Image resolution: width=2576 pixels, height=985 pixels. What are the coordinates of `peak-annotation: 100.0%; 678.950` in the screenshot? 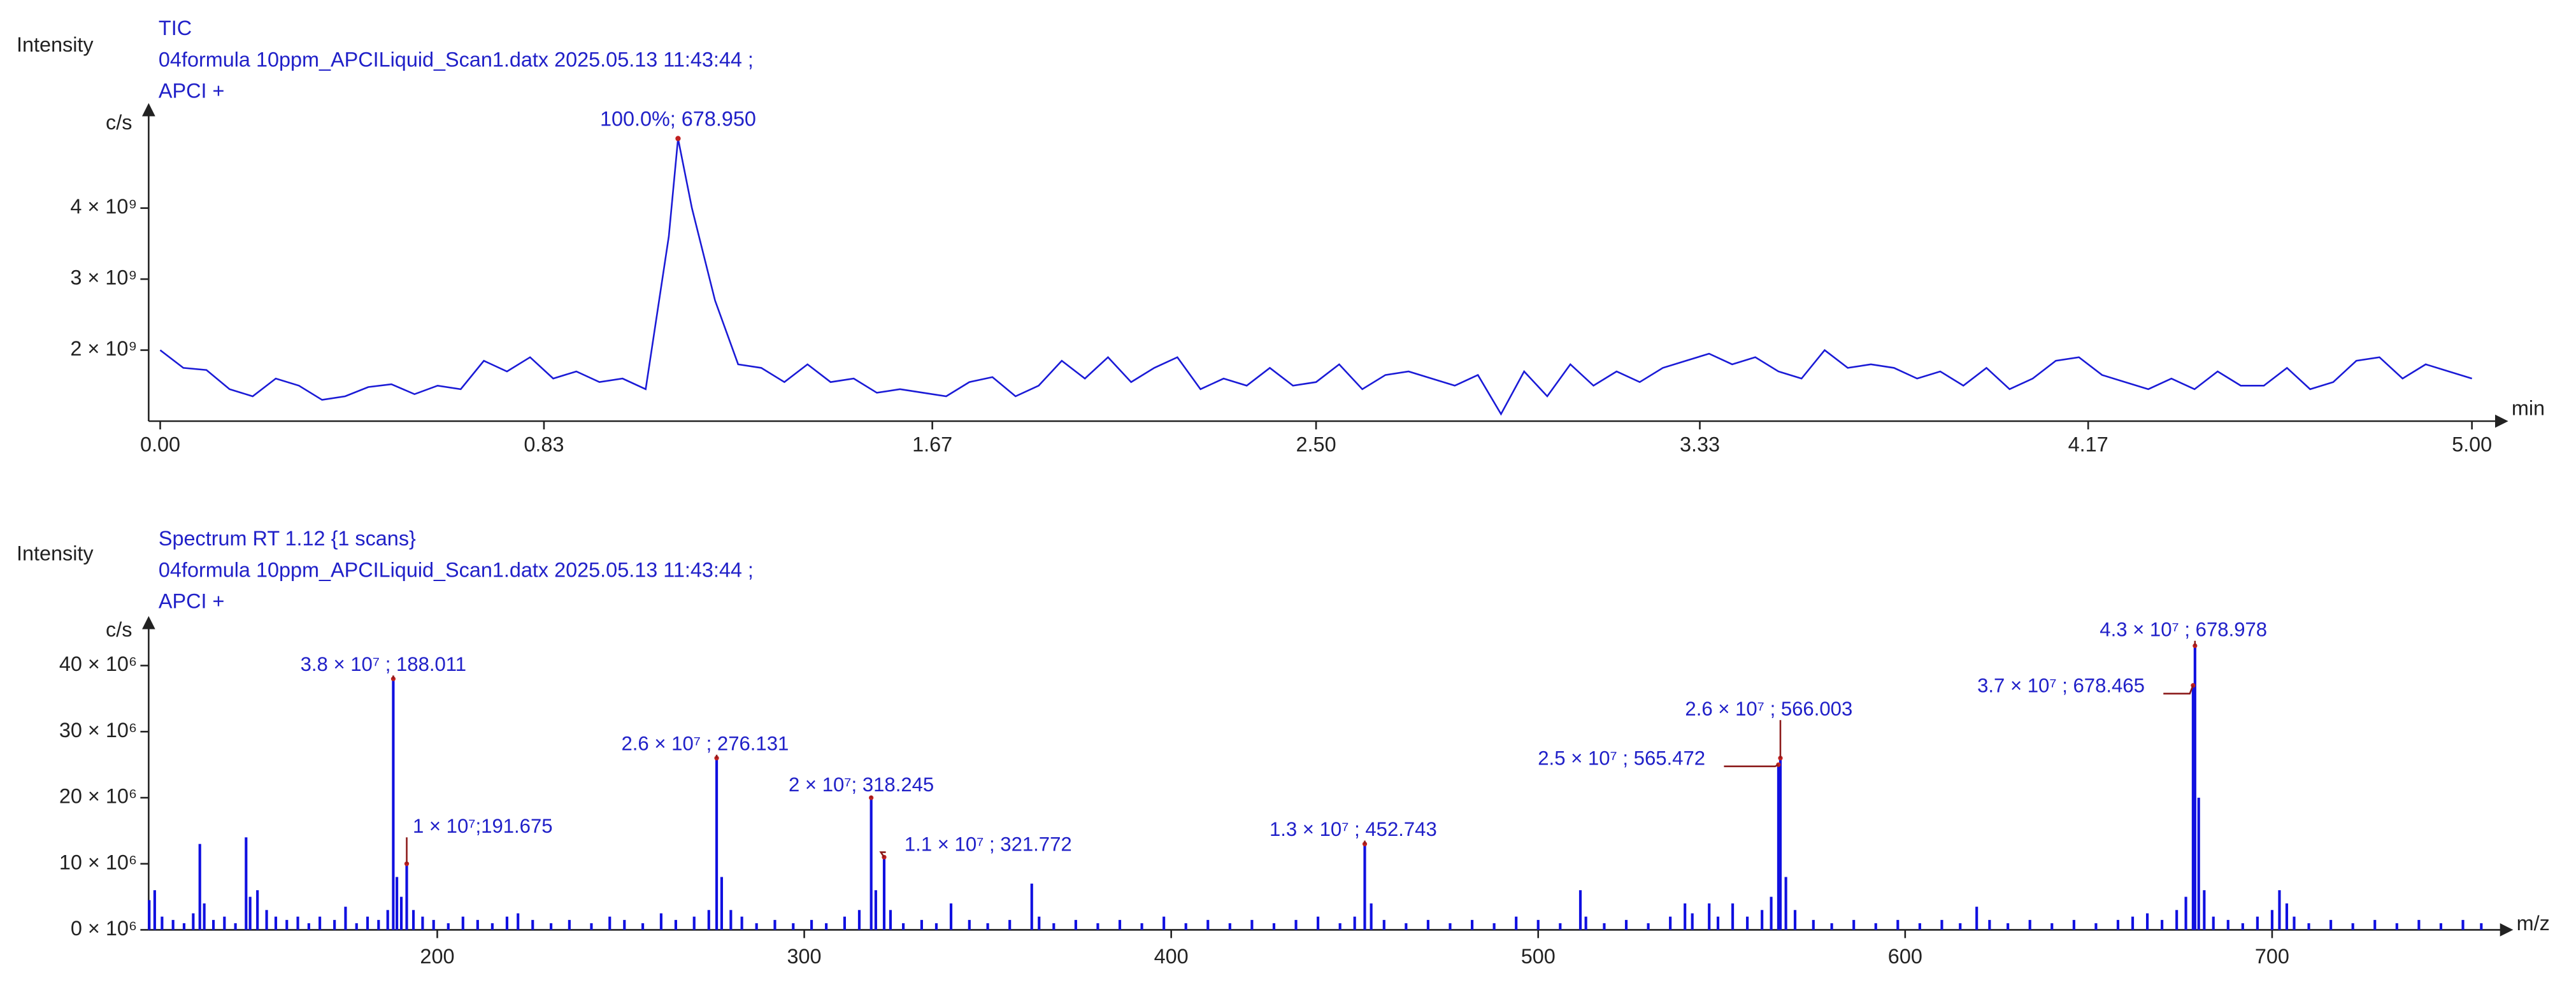 It's located at (678, 119).